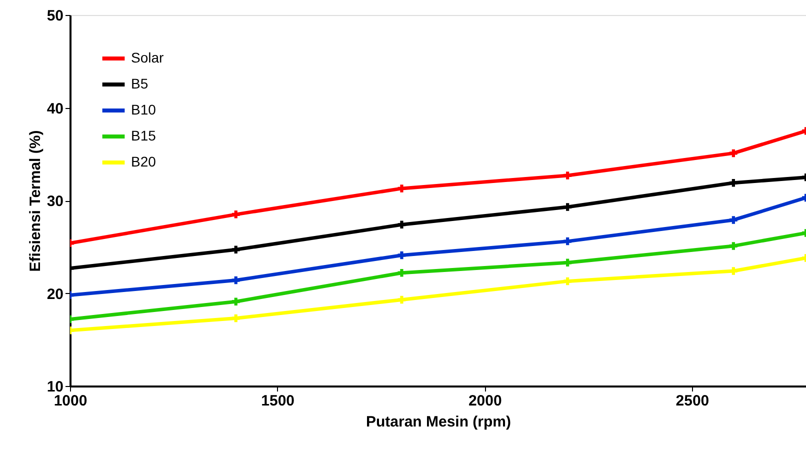 Image resolution: width=806 pixels, height=450 pixels. What do you see at coordinates (55, 109) in the screenshot?
I see `y-tick-label: 40` at bounding box center [55, 109].